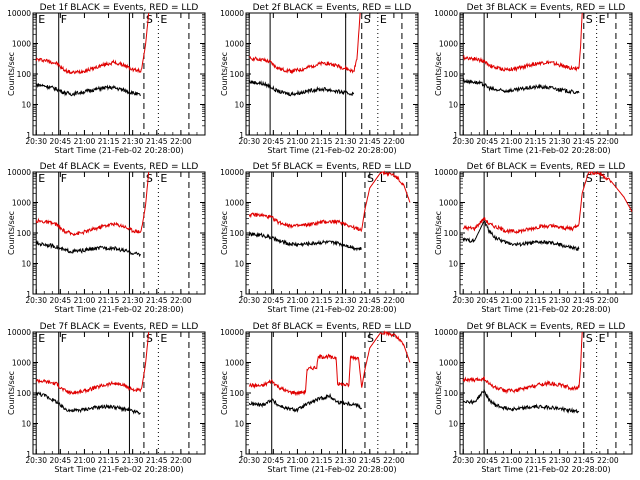 The height and width of the screenshot is (480, 640). What do you see at coordinates (546, 8) in the screenshot?
I see `panel-title: Det 3f BLACK = Events, RED = LLD` at bounding box center [546, 8].